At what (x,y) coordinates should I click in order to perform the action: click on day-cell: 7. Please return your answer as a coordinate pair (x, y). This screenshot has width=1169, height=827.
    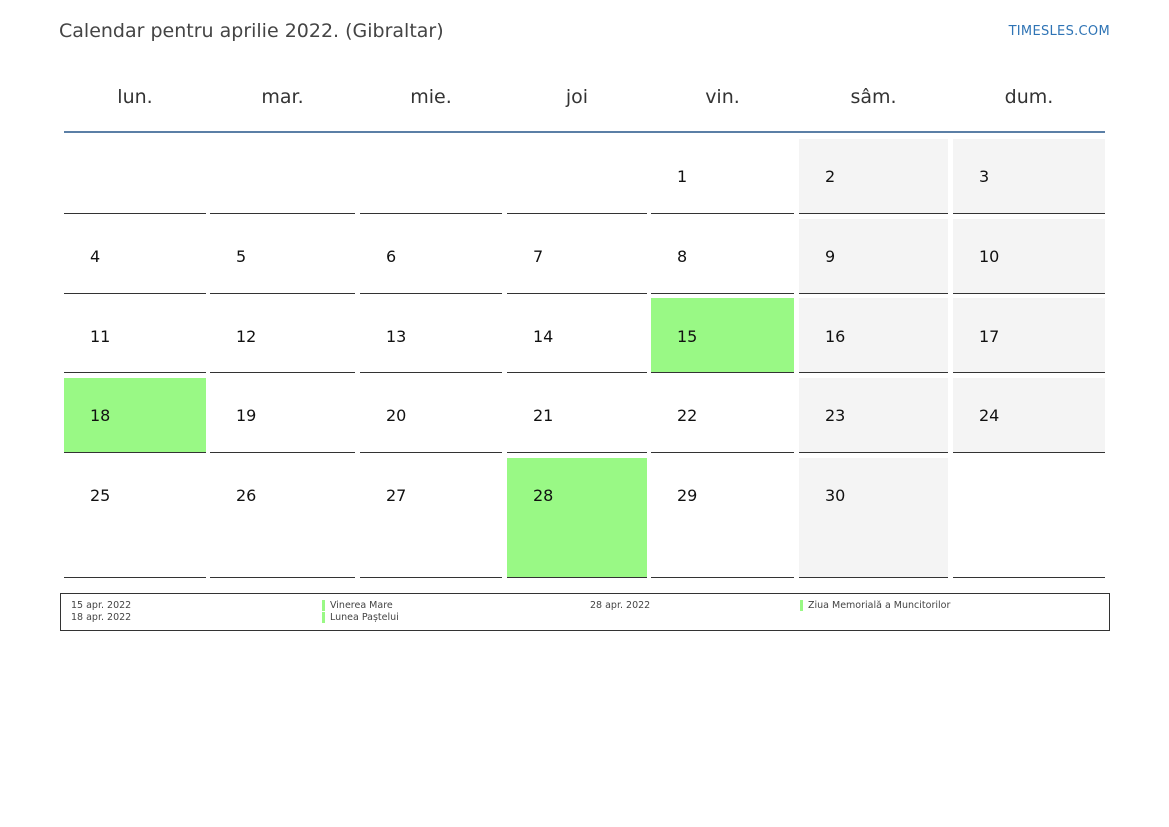
    Looking at the image, I should click on (577, 256).